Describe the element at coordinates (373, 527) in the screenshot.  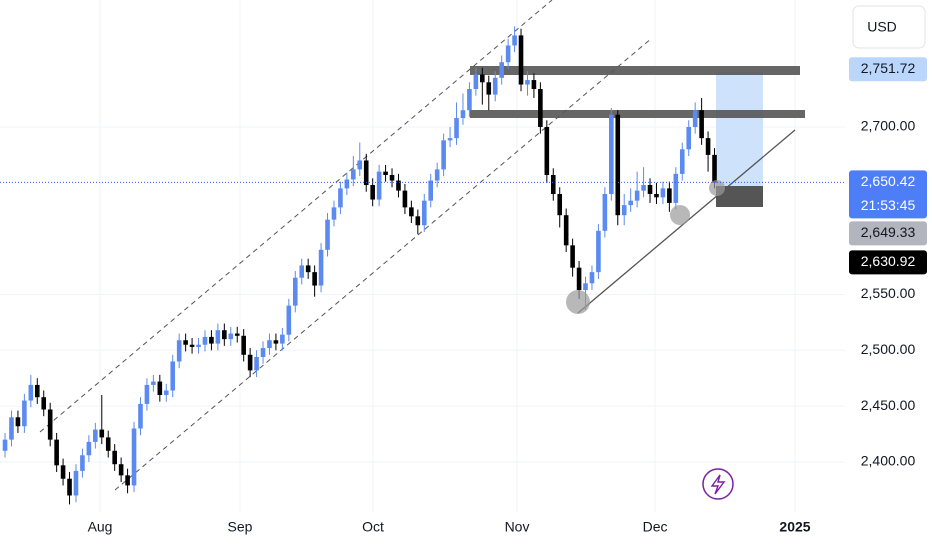
I see `x-tick-label: Oct` at that location.